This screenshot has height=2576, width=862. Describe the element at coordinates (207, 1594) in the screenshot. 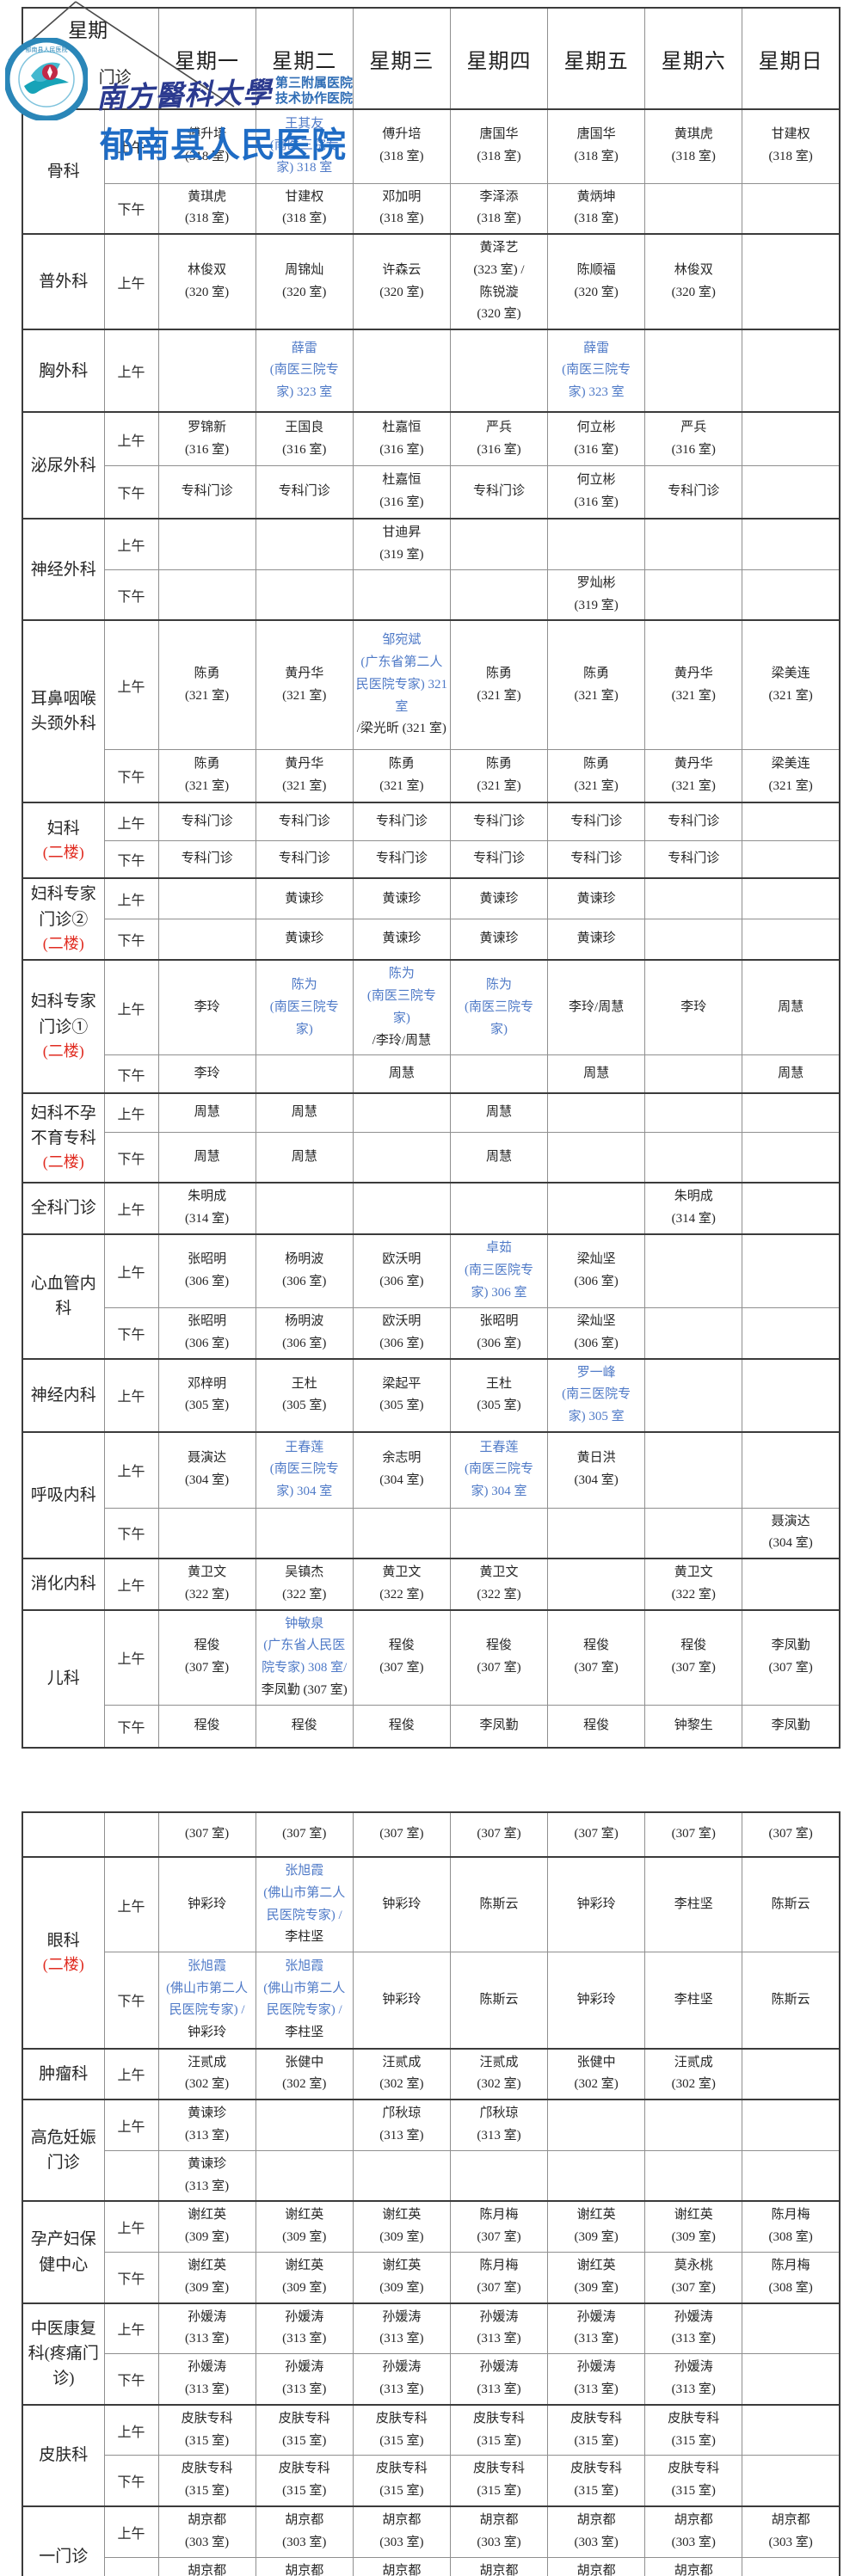

I see `schedule-entry-line: (322 室)` at that location.